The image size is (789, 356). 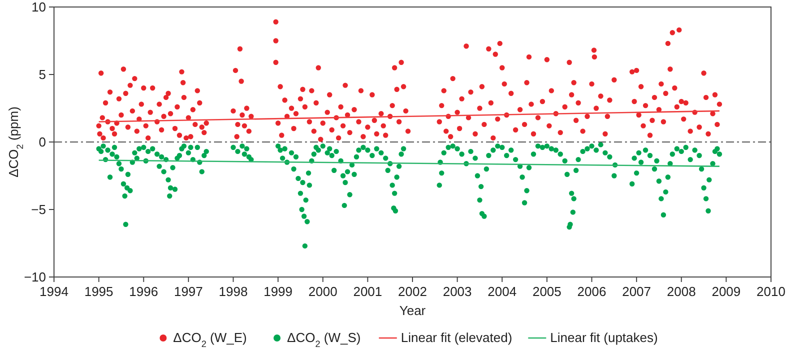 I want to click on x-tick-label: 1997, so click(x=188, y=291).